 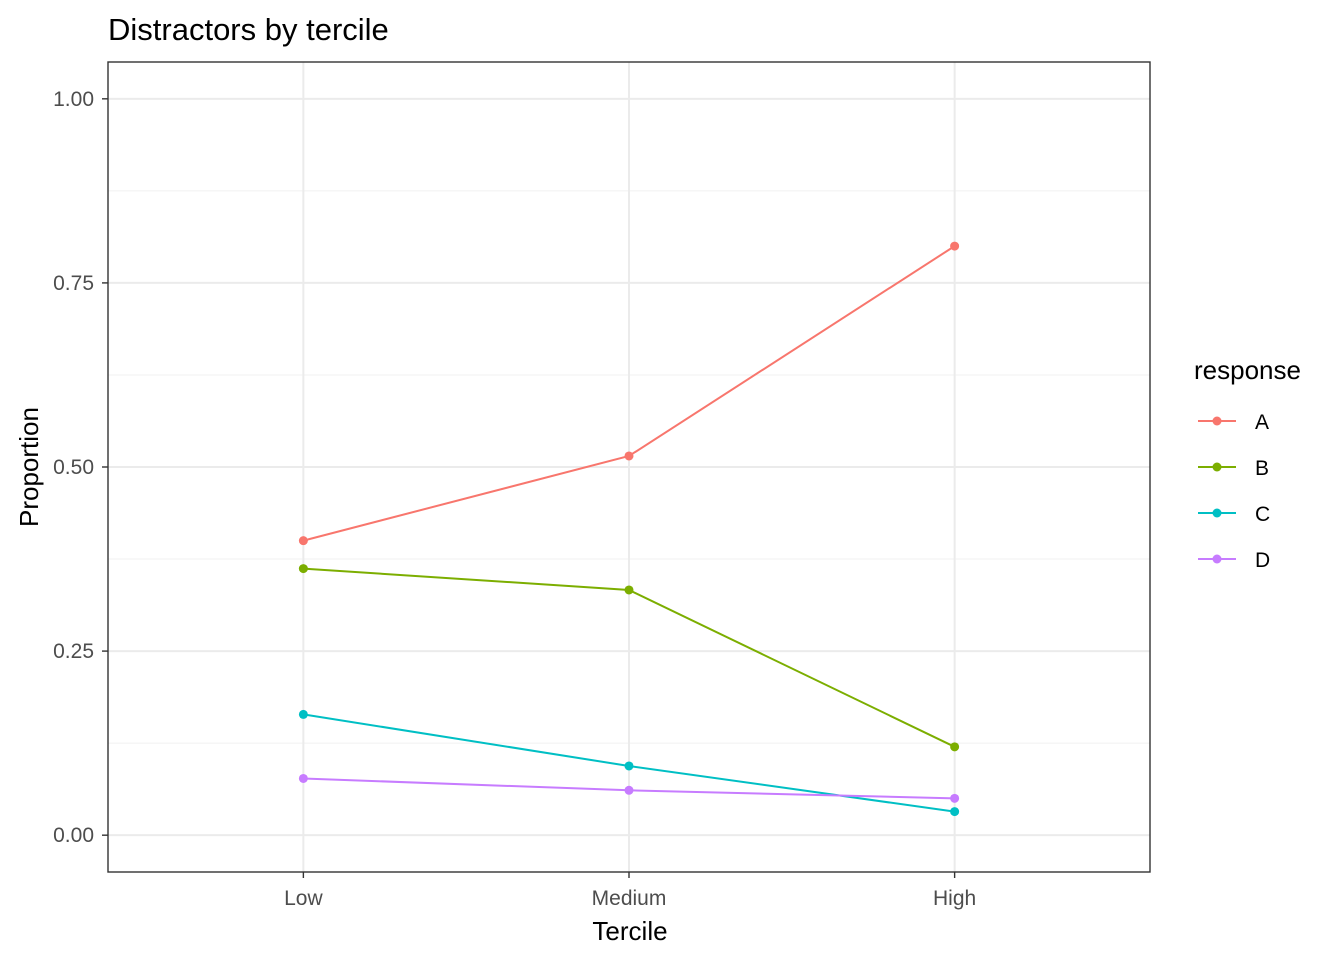 I want to click on series-D, so click(x=629, y=788).